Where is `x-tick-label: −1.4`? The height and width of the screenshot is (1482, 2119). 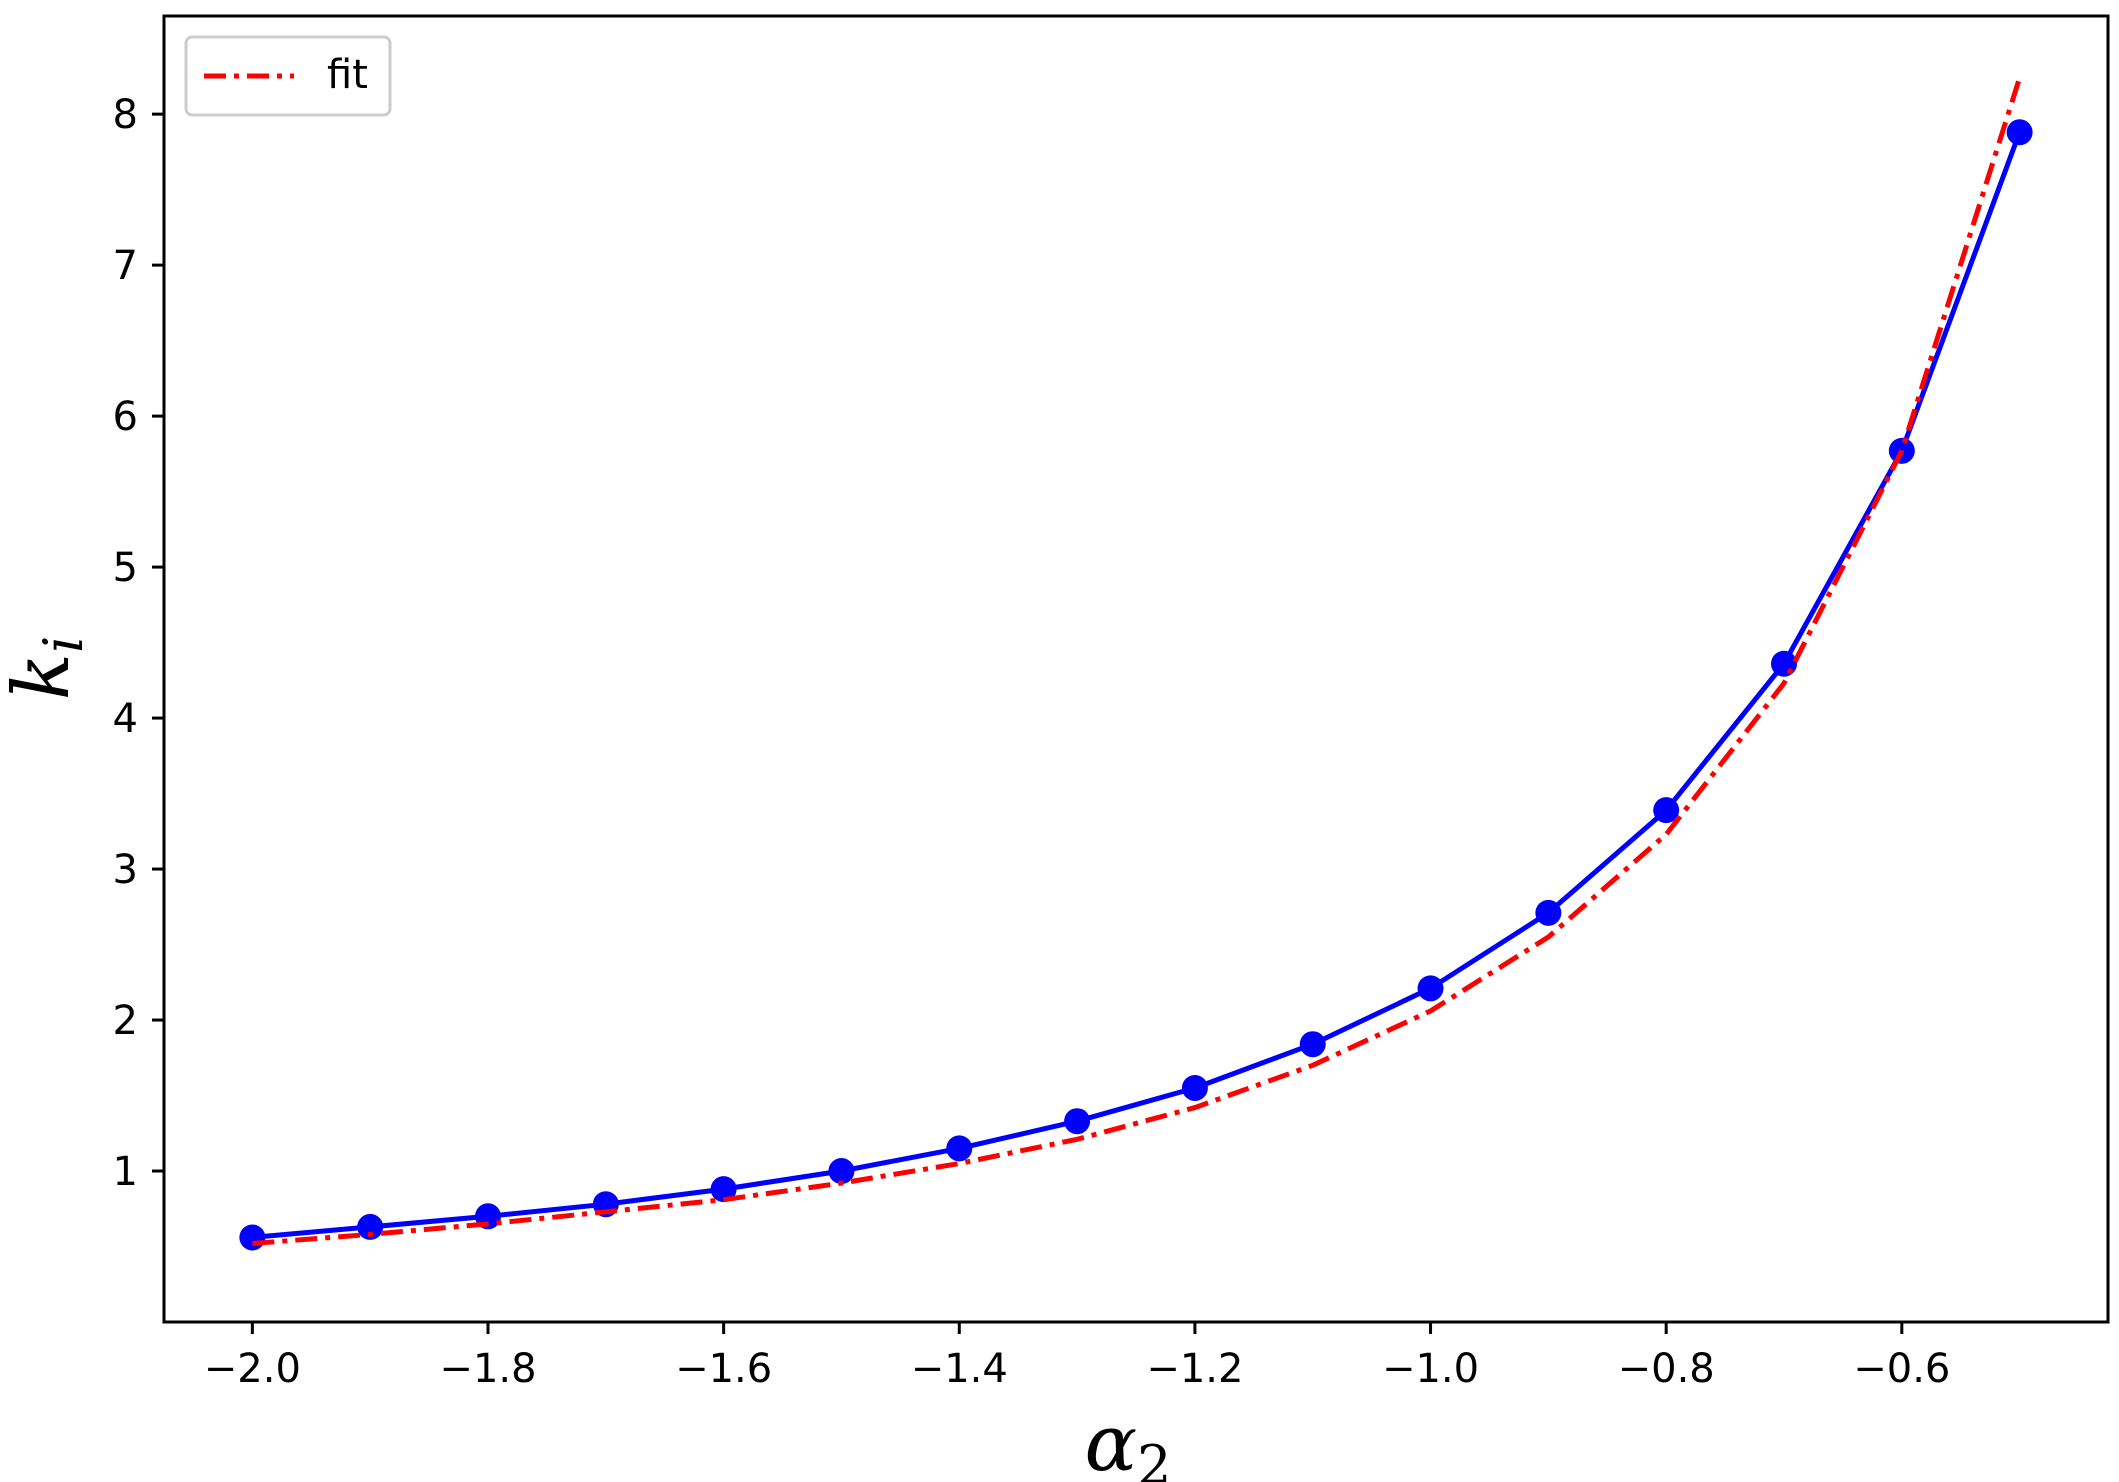
x-tick-label: −1.4 is located at coordinates (959, 1369).